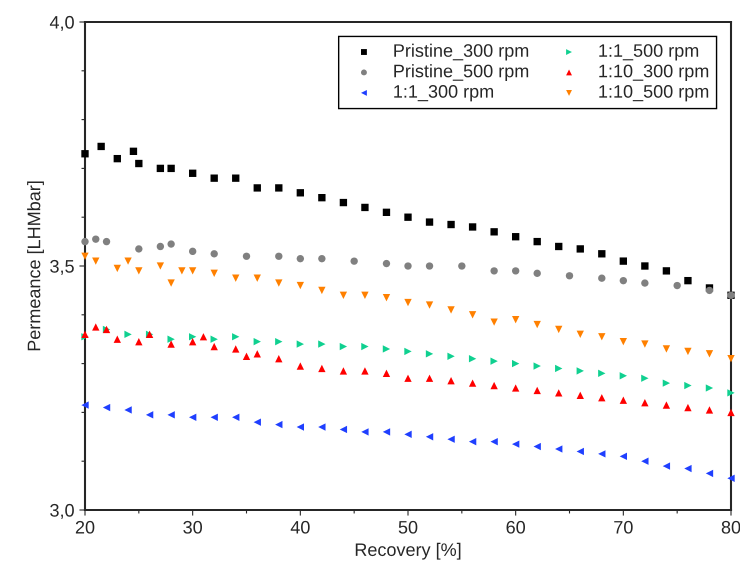  I want to click on y-tick-label: 4,0, so click(62, 23).